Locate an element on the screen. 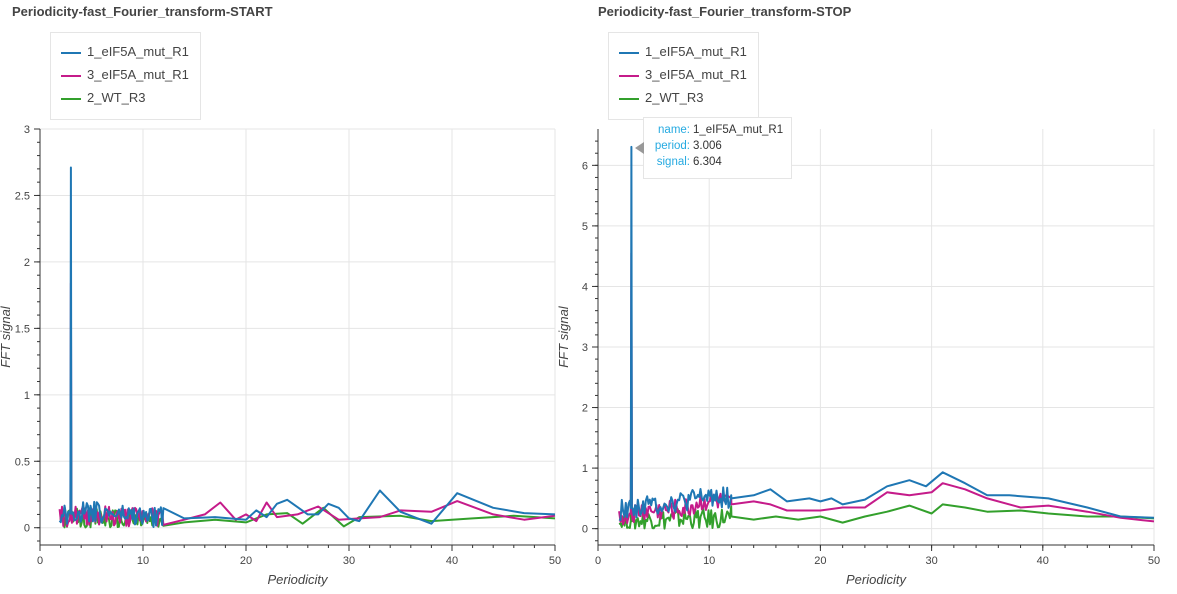 The image size is (1177, 594). y-tick-label: 4 is located at coordinates (585, 287).